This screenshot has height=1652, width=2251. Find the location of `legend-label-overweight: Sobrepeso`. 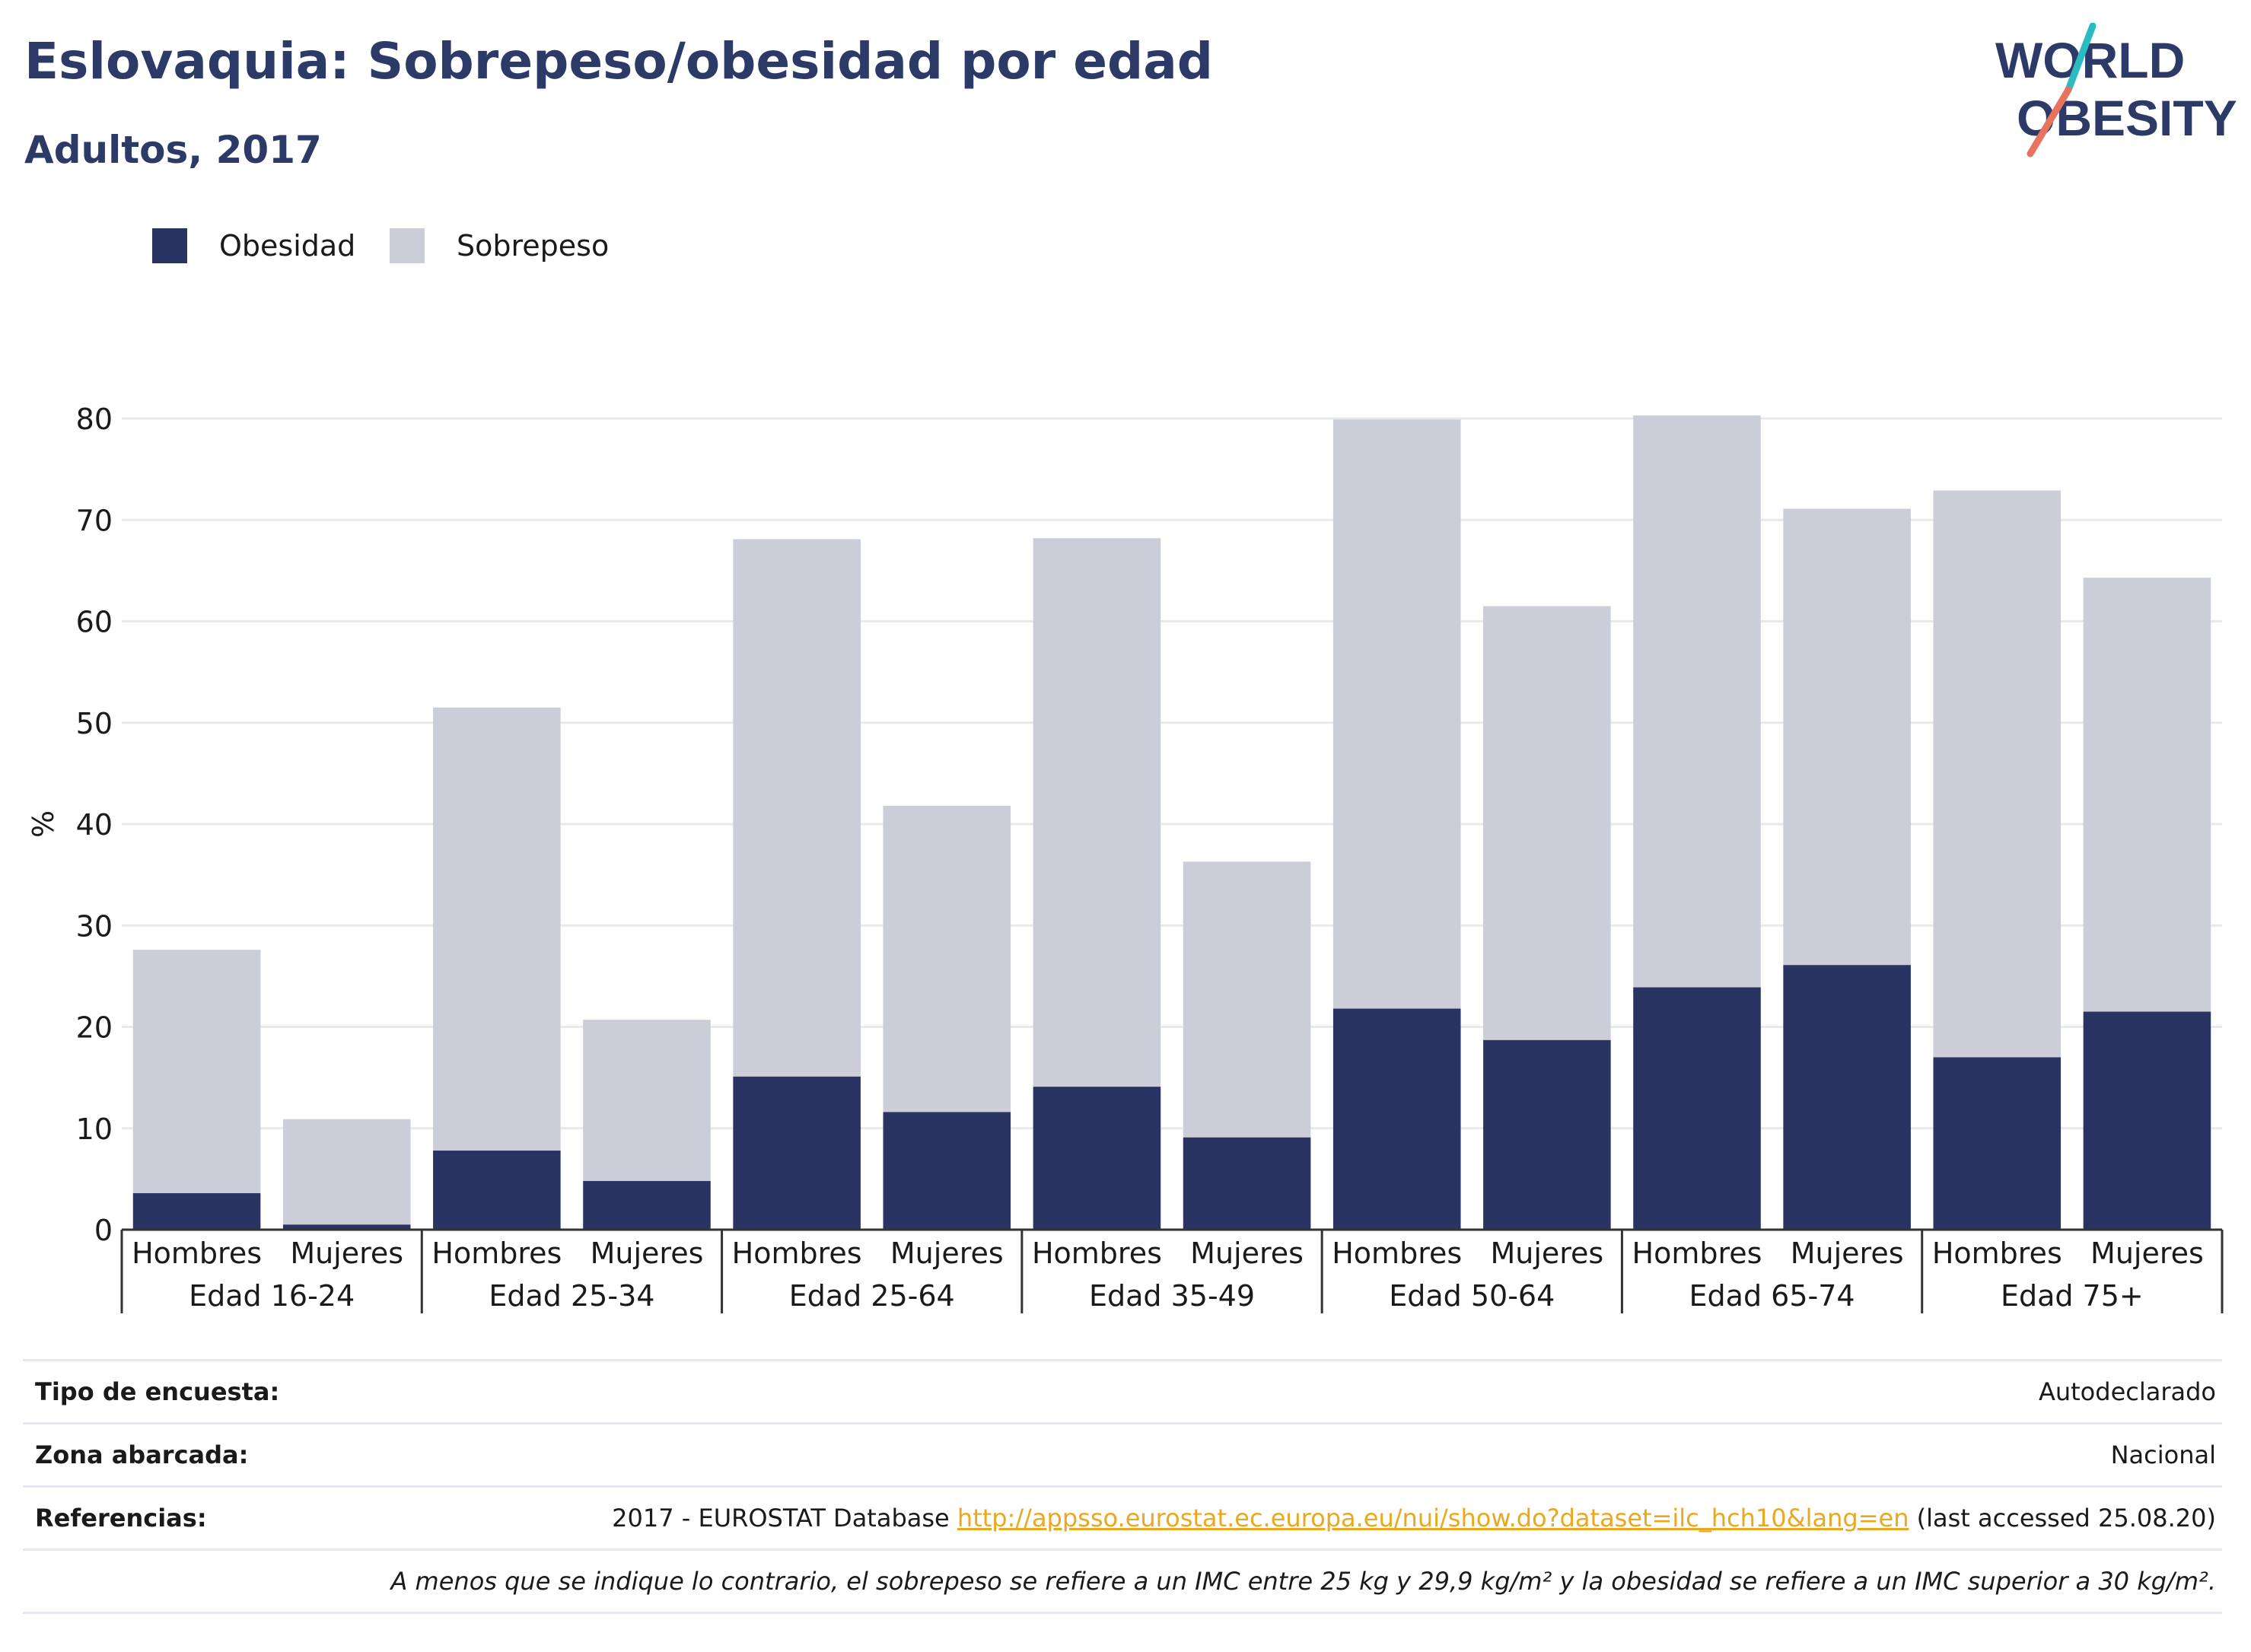

legend-label-overweight: Sobrepeso is located at coordinates (533, 246).